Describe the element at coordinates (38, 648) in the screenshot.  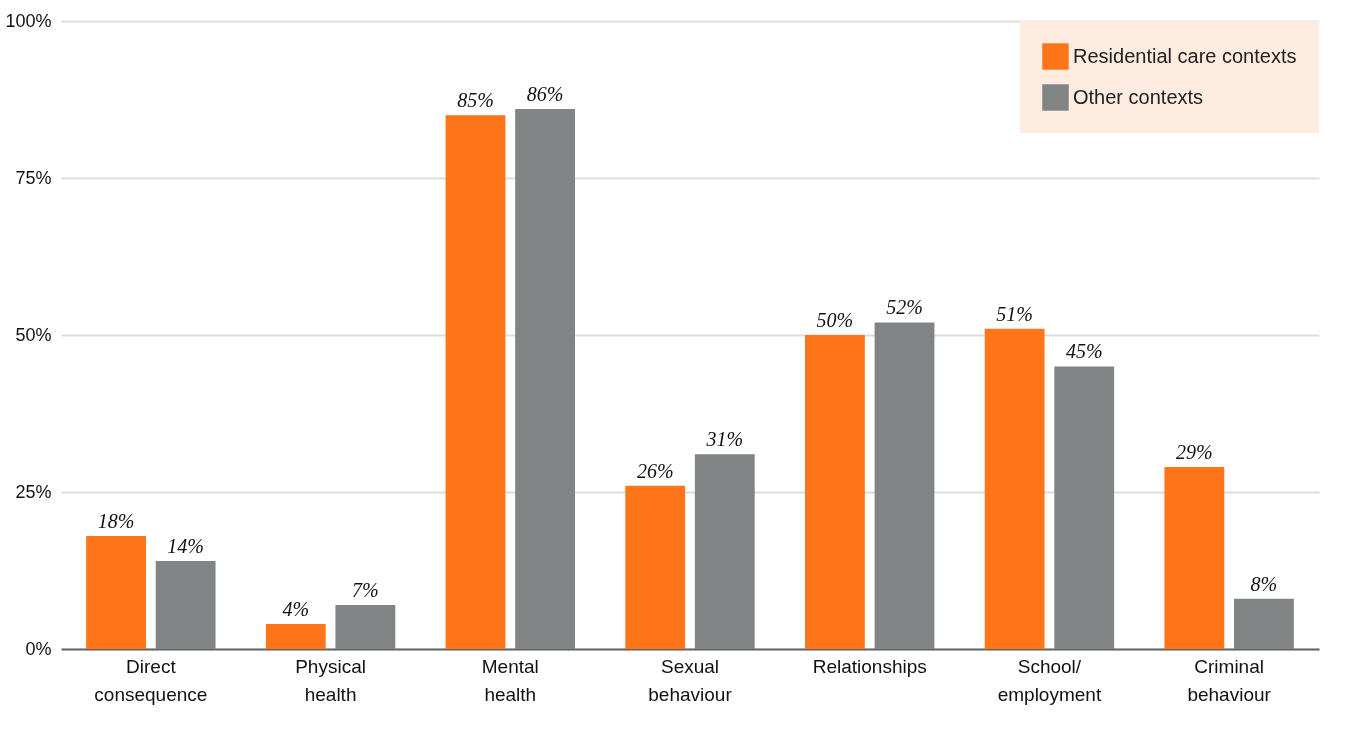
I see `y-tick-label: 0%` at that location.